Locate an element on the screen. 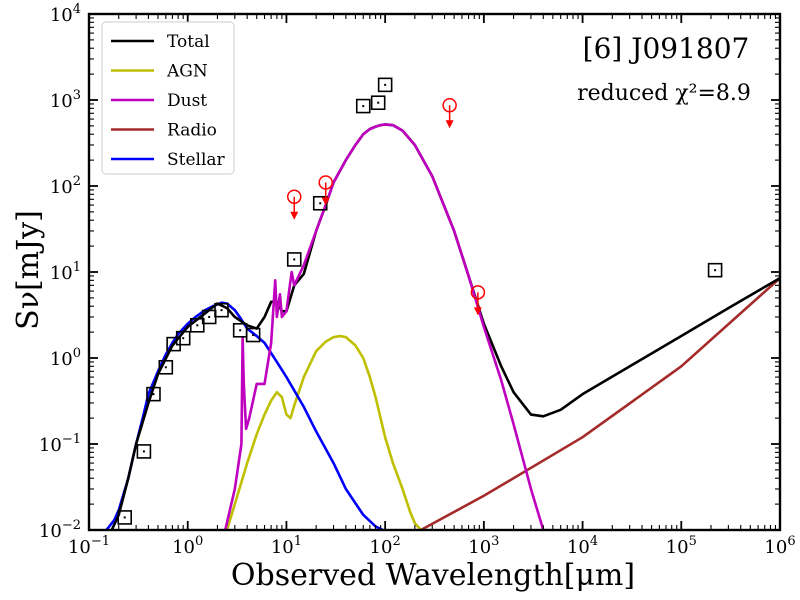 This screenshot has width=800, height=600. x-tick-label: 10⁴ is located at coordinates (582, 546).